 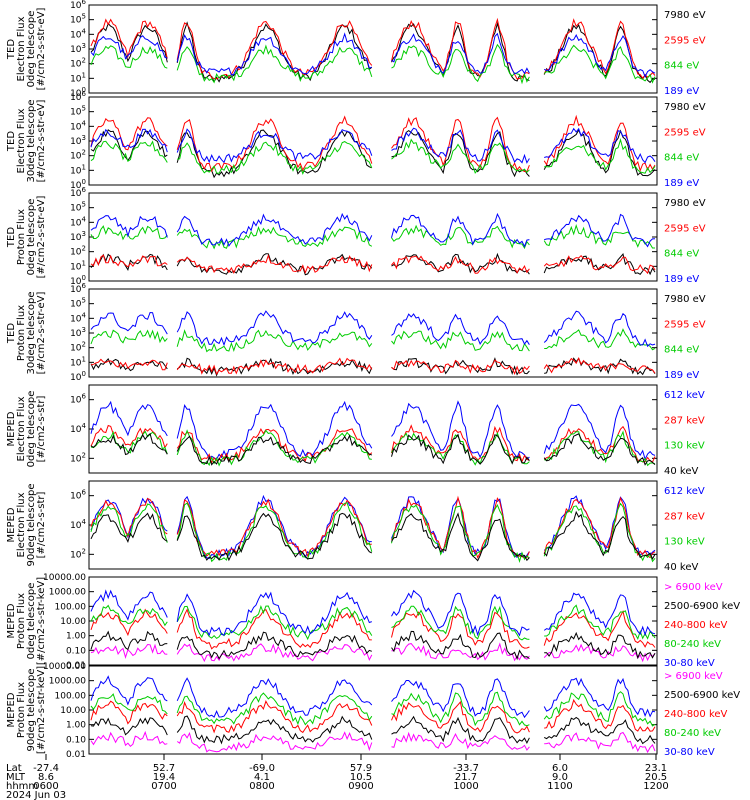 I want to click on footer-mlt: 19.4, so click(x=164, y=777).